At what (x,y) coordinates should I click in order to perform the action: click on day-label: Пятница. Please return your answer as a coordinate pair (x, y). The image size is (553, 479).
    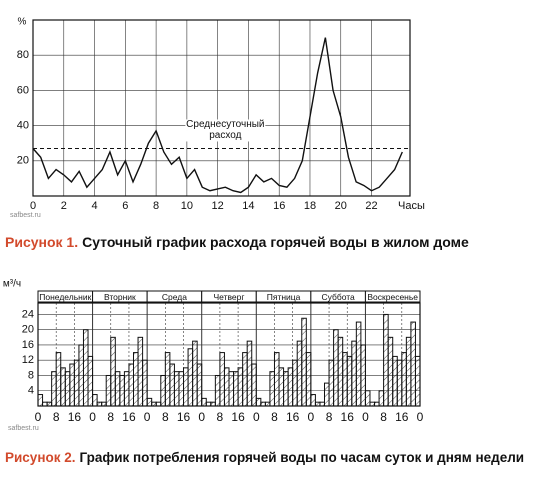
    Looking at the image, I should click on (284, 297).